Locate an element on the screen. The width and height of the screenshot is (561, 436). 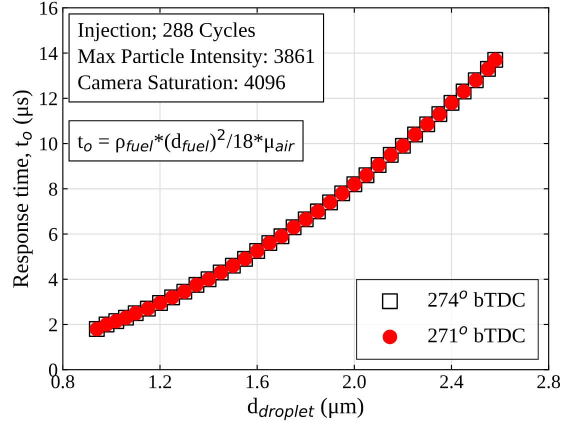
x-tick-label: 2.4 is located at coordinates (452, 381).